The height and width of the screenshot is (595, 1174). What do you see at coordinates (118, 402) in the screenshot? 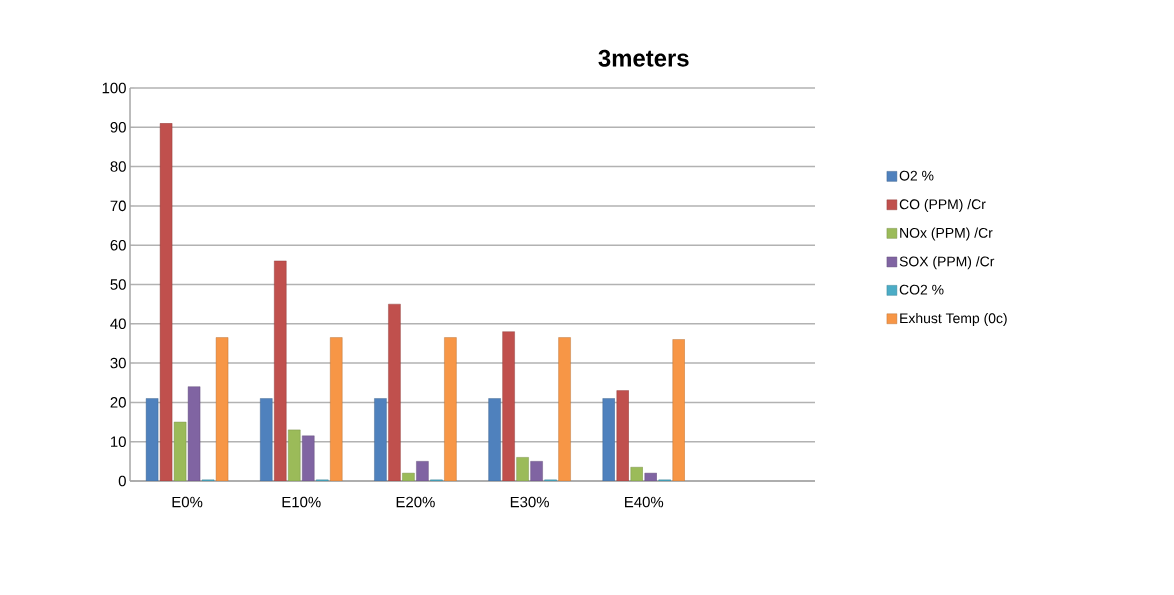
I see `y-tick-label: 20` at bounding box center [118, 402].